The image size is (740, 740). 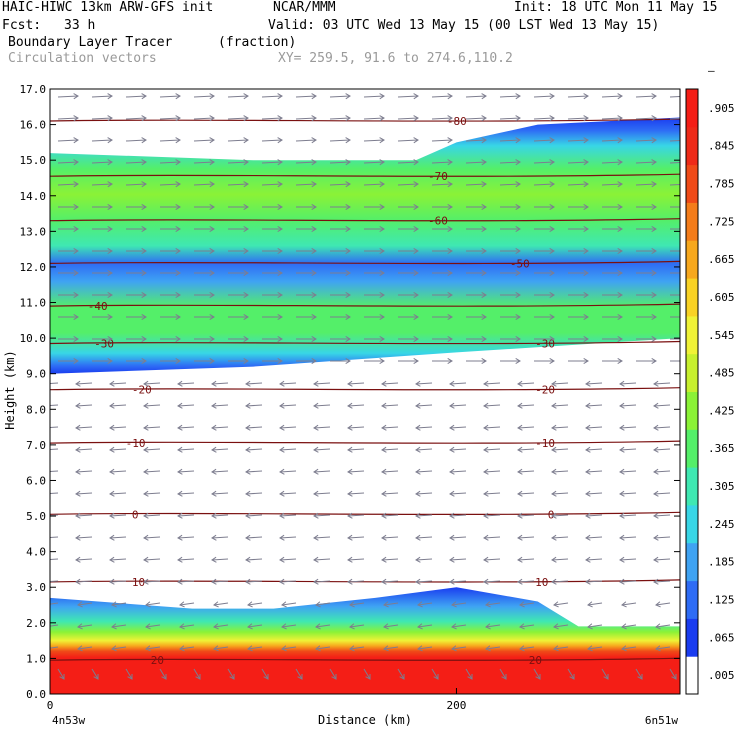 I want to click on field-name: Boundary Layer Tracer, so click(x=90, y=42).